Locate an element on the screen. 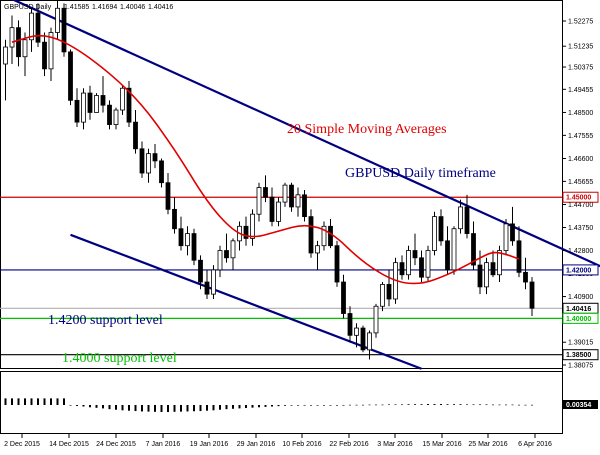  y-tick-label: 1.47555 is located at coordinates (580, 136).